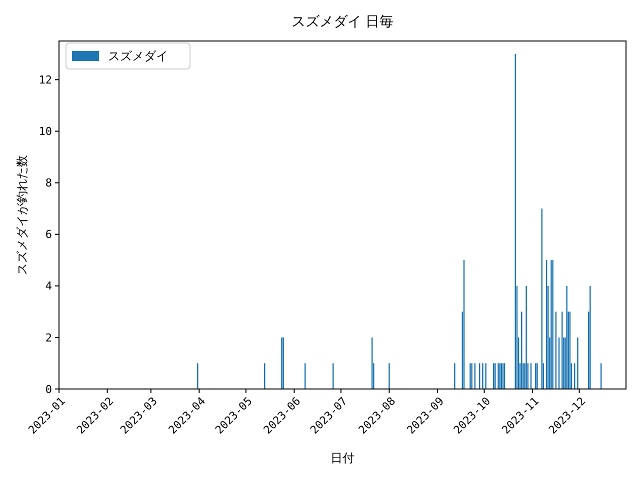 This screenshot has height=480, width=640. Describe the element at coordinates (342, 458) in the screenshot. I see `x-axis-title: 日付` at that location.